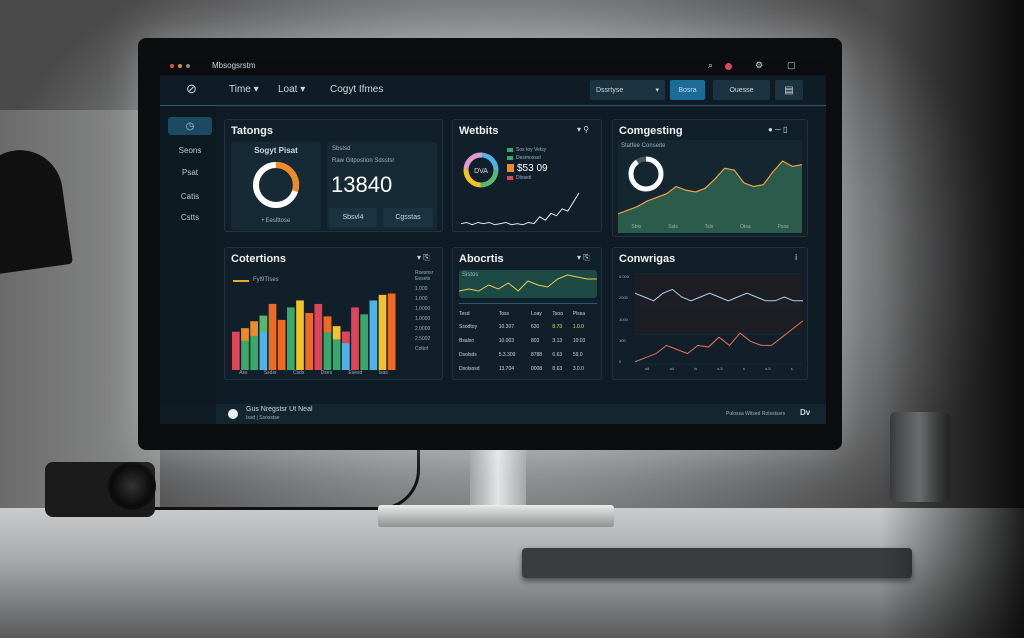  Describe the element at coordinates (528, 158) in the screenshot. I see `legend-label: Desmossel` at that location.